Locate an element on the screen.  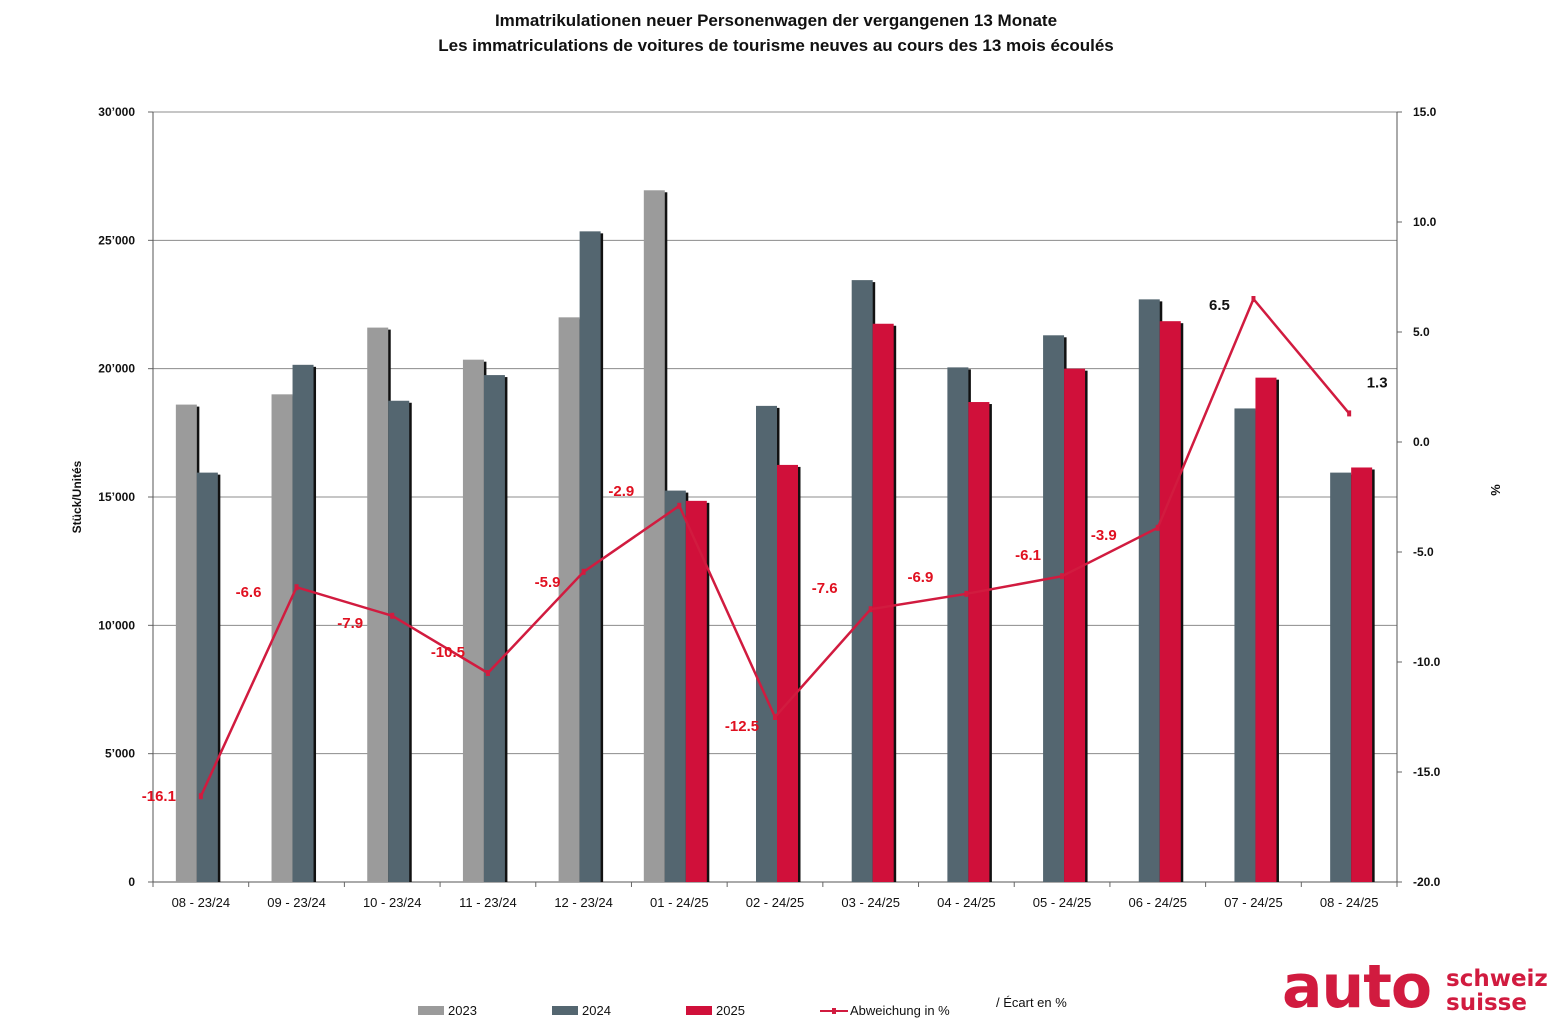
y-axis-title: Stück/Unités is located at coordinates (77, 496).